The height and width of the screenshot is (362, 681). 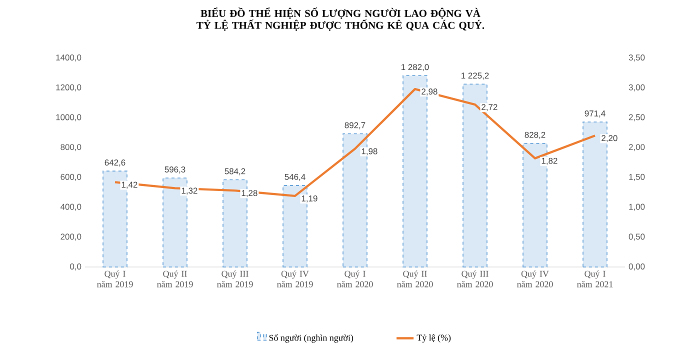 I want to click on data-label: 1,98, so click(x=370, y=152).